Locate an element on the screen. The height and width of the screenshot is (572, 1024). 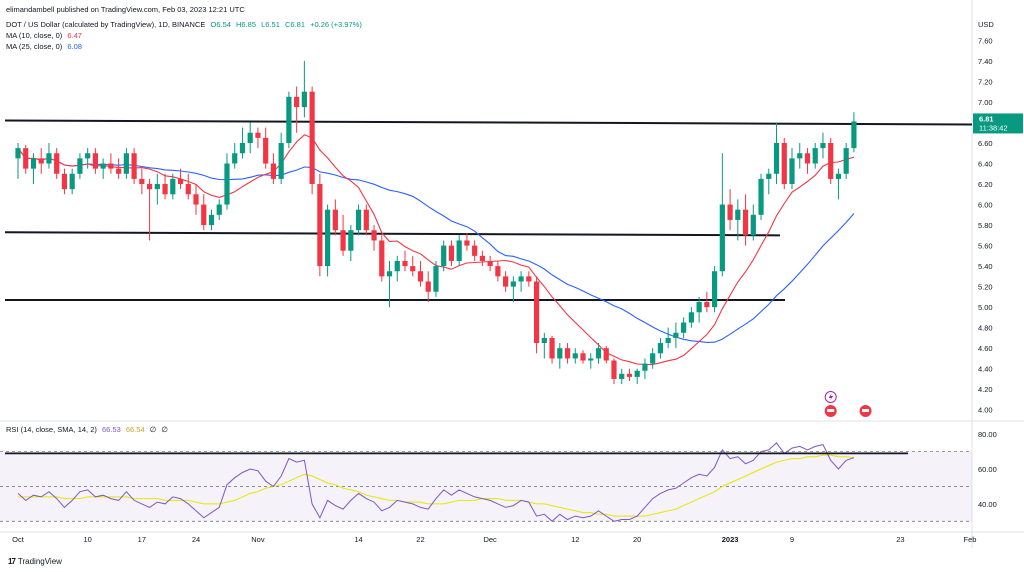
last-price-badge is located at coordinates (998, 123).